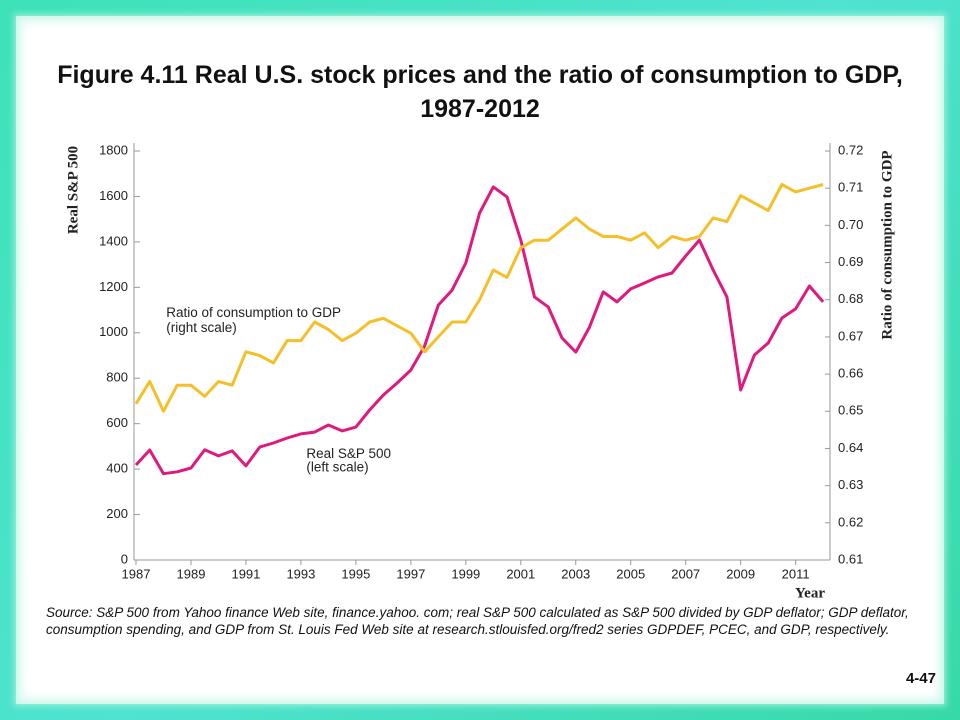 The width and height of the screenshot is (960, 720). Describe the element at coordinates (348, 453) in the screenshot. I see `annotation: Real S&P 500` at that location.